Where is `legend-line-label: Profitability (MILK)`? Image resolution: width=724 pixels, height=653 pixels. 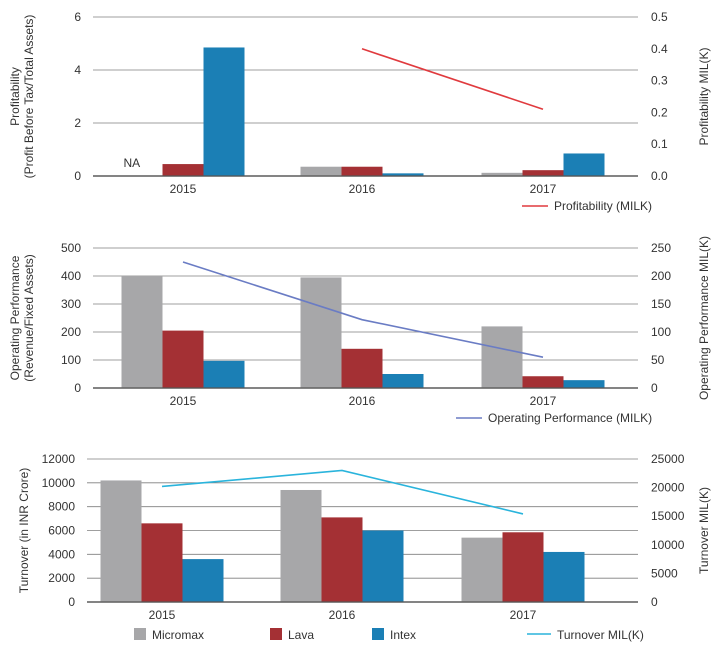
legend-line-label: Profitability (MILK) is located at coordinates (603, 206).